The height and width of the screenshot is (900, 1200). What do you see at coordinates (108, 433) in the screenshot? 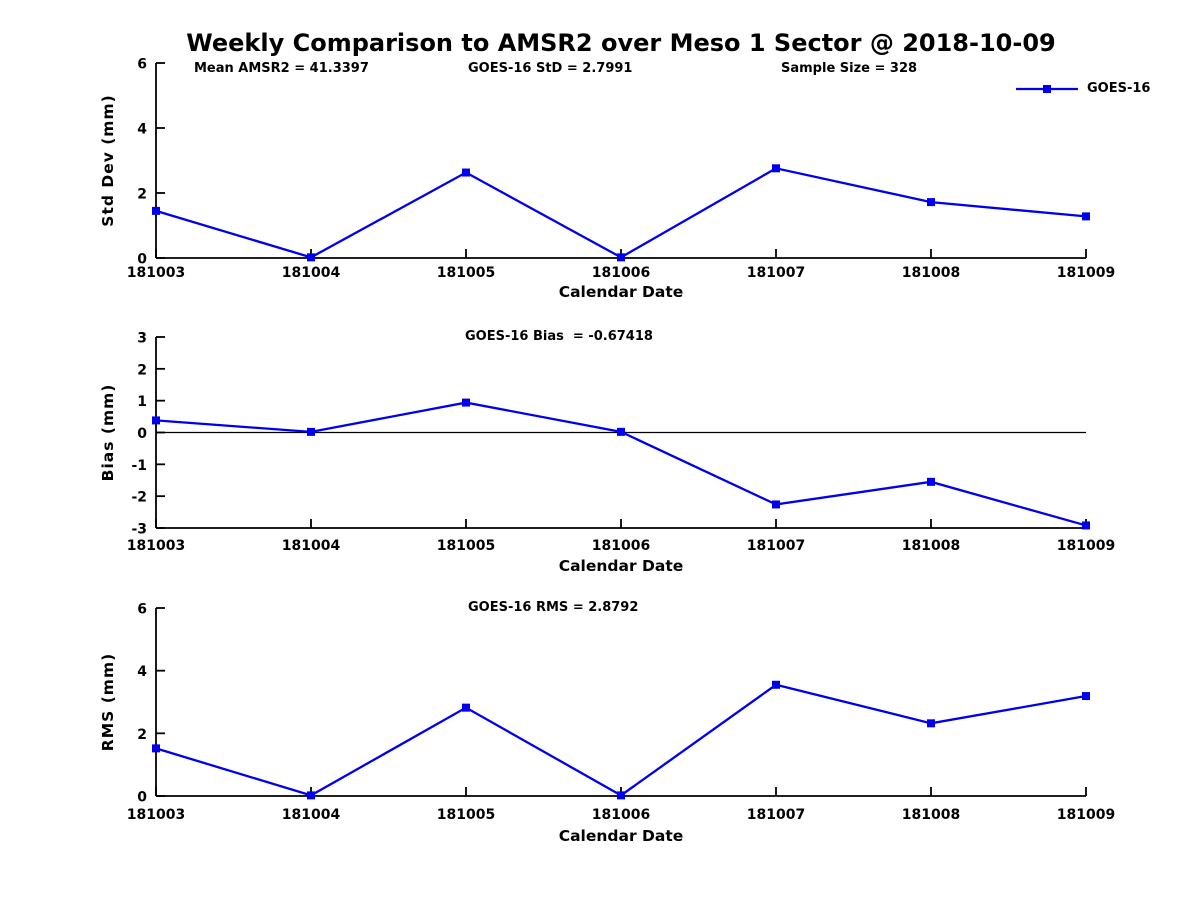
I see `y-axis-title: Bias (mm)` at bounding box center [108, 433].